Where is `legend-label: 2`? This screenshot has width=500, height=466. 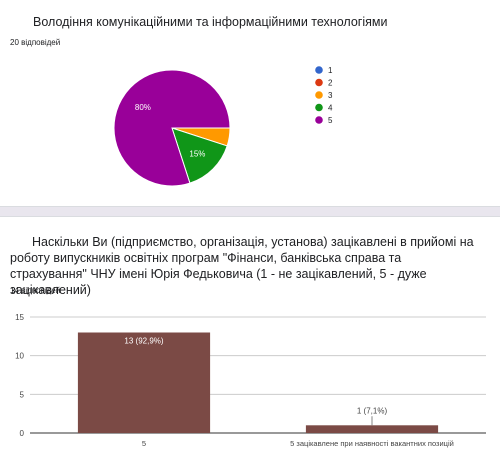 legend-label: 2 is located at coordinates (330, 83).